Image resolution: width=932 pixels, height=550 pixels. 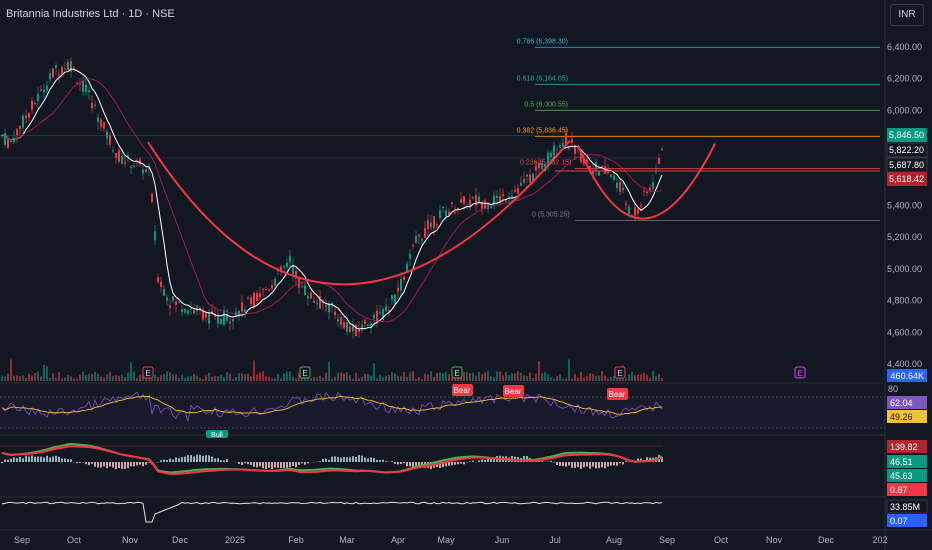 What do you see at coordinates (904, 47) in the screenshot?
I see `price-axis-label: 6,400.00` at bounding box center [904, 47].